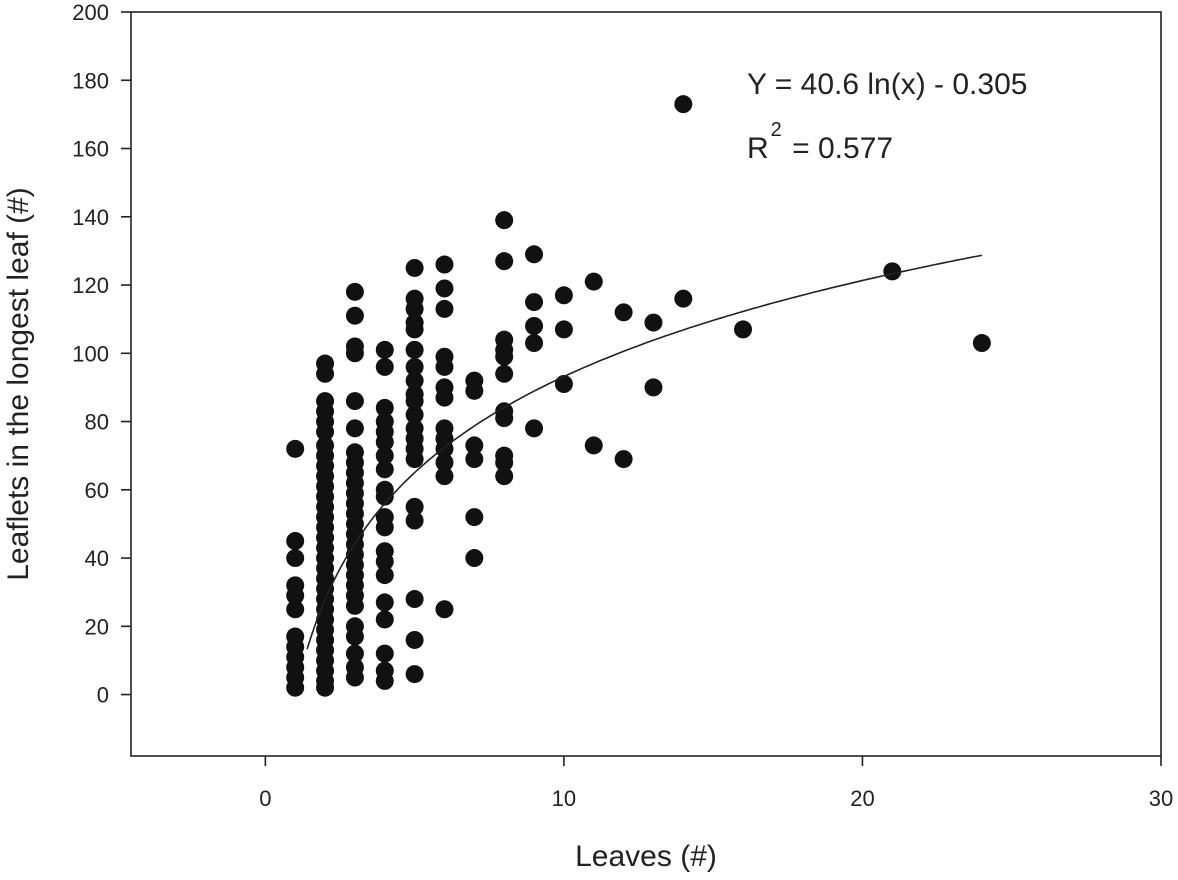 The height and width of the screenshot is (880, 1178). Describe the element at coordinates (838, 148) in the screenshot. I see `r-squared-value: = 0.577` at that location.